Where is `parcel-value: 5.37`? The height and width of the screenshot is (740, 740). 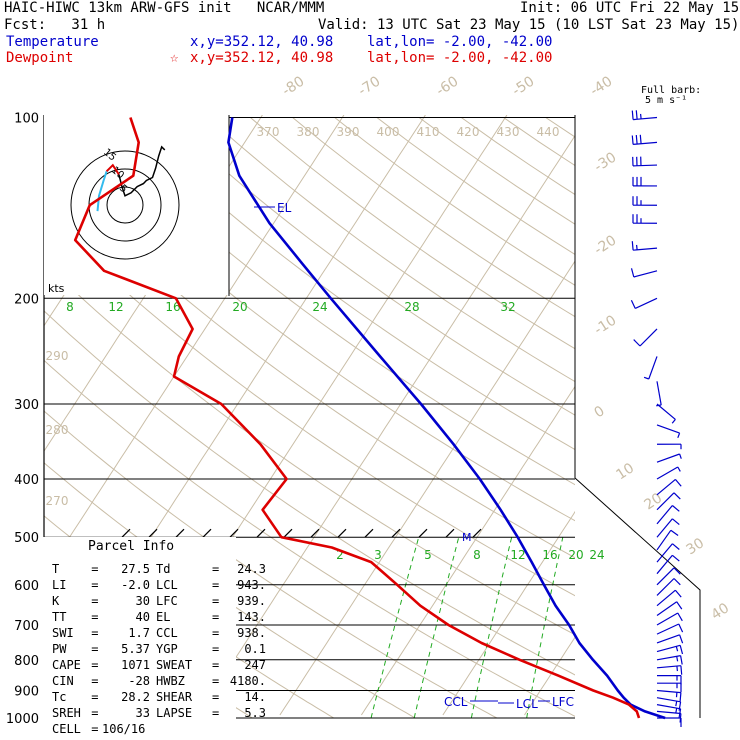
parcel-value: 5.37 is located at coordinates (135, 649).